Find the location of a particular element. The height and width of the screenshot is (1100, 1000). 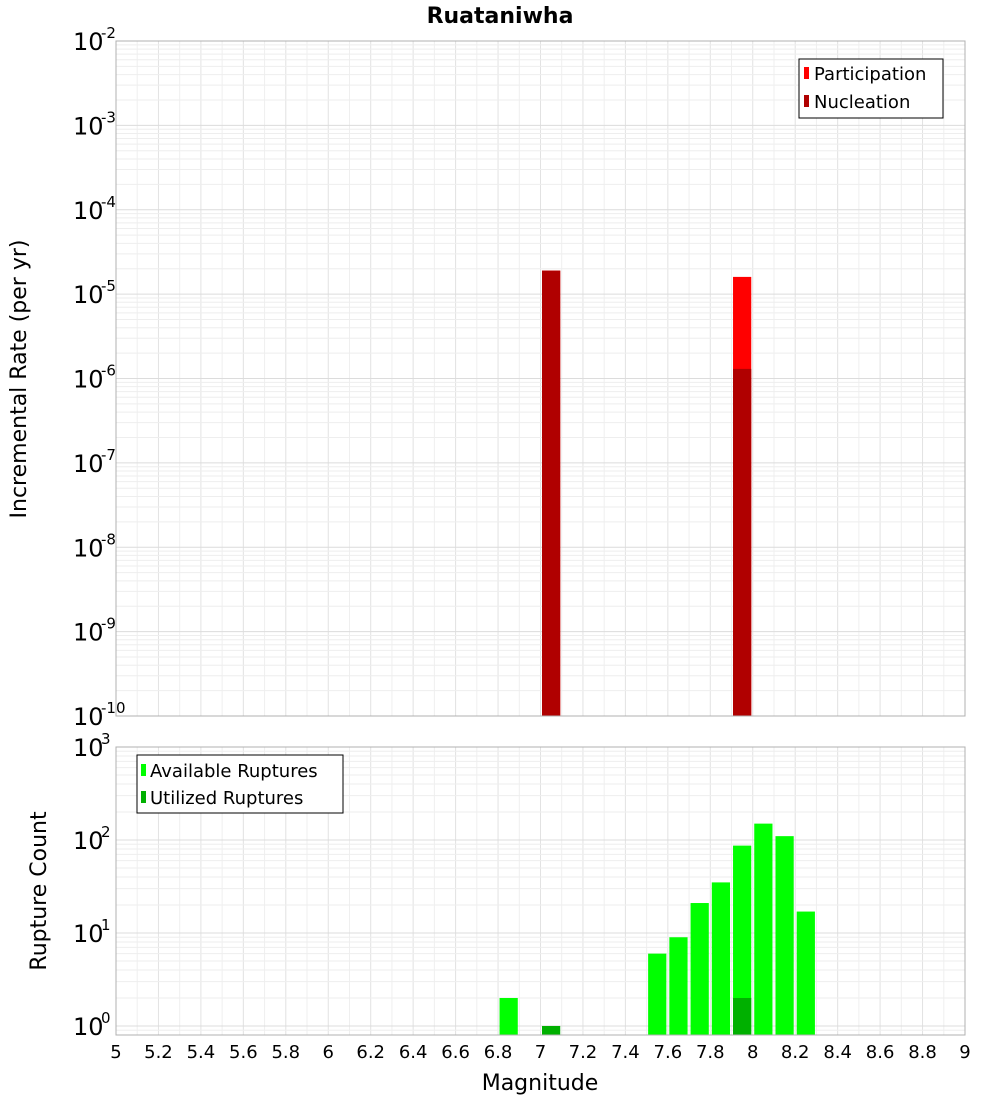

x-tick-label: 8.4 is located at coordinates (837, 1052).